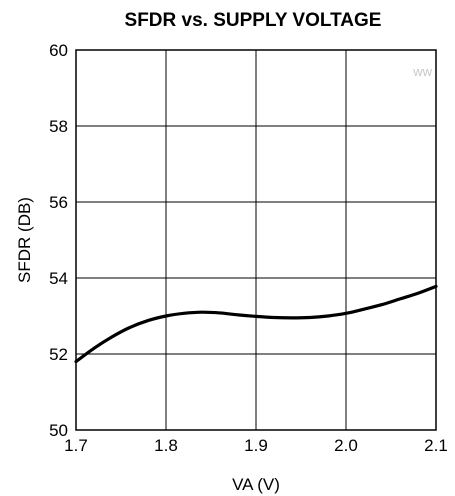 The image size is (455, 496). Describe the element at coordinates (58, 126) in the screenshot. I see `y-tick-label: 58` at that location.